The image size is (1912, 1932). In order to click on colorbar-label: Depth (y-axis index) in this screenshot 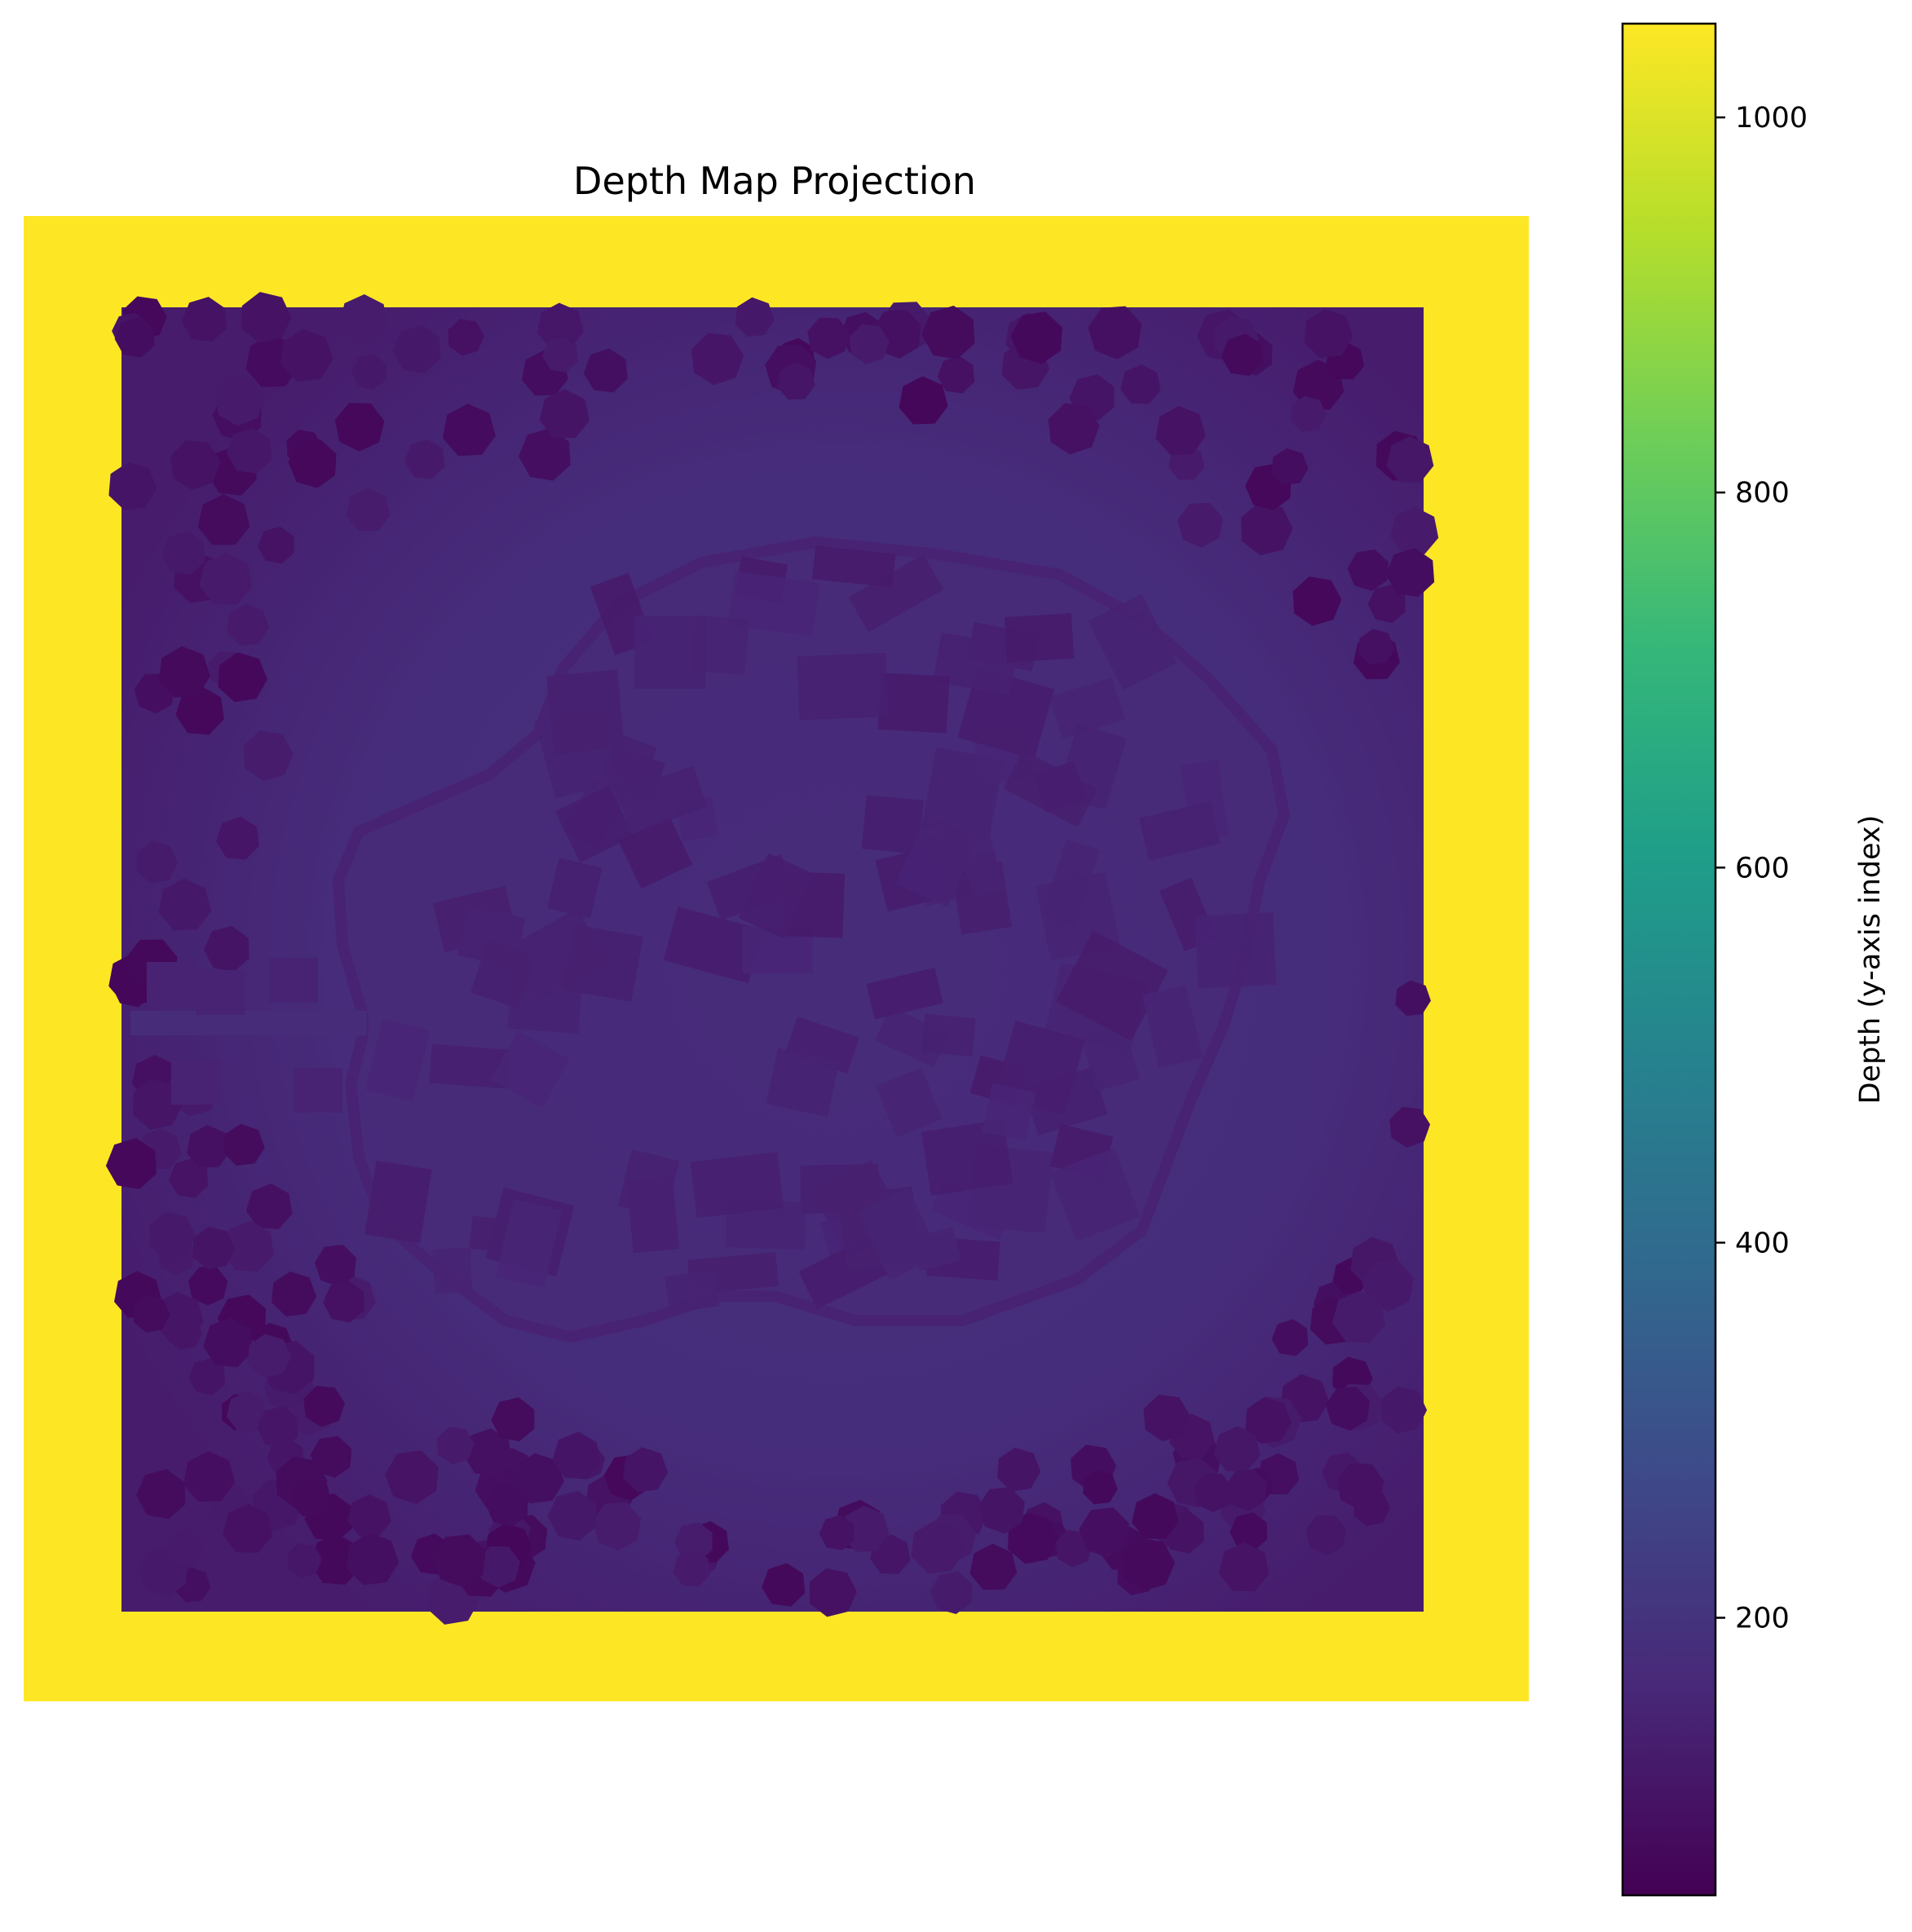, I will do `click(1870, 960)`.